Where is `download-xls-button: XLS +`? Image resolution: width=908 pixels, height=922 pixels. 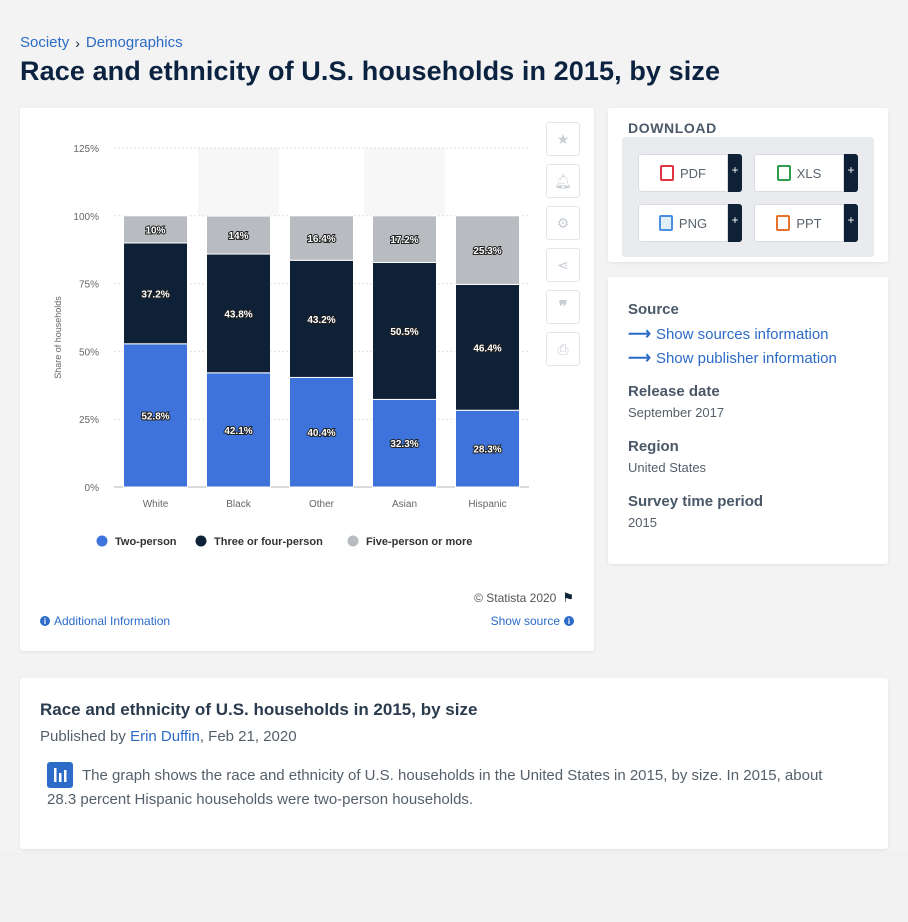 download-xls-button: XLS + is located at coordinates (806, 173).